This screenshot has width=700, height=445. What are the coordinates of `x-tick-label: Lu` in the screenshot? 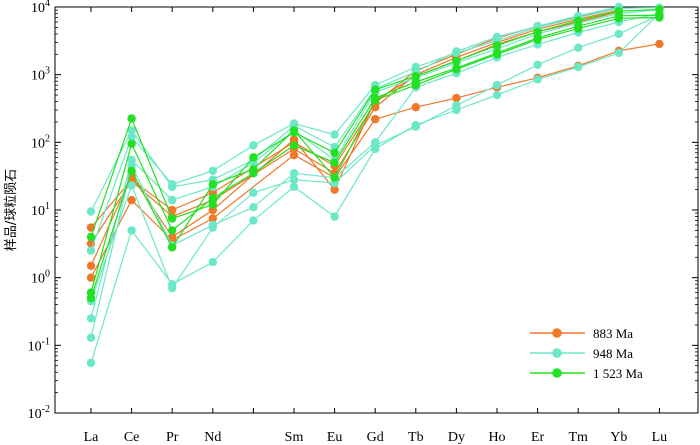 It's located at (660, 437).